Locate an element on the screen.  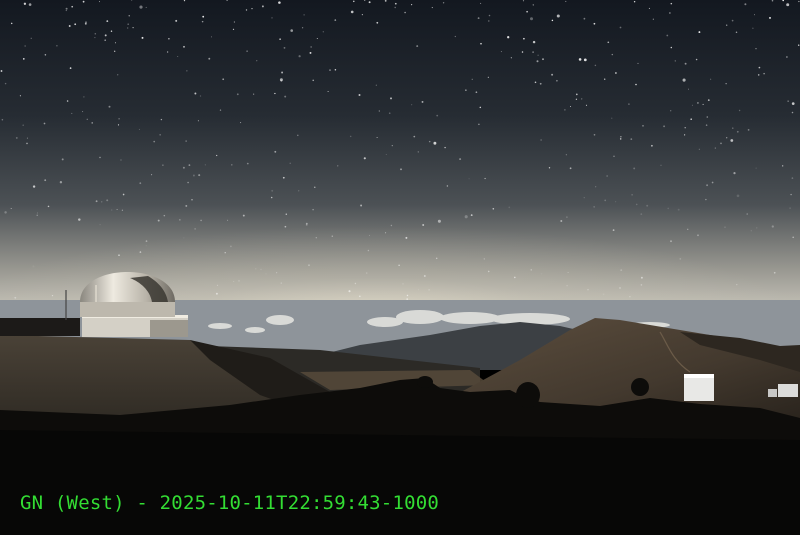
cone-road is located at coordinates (675, 352).